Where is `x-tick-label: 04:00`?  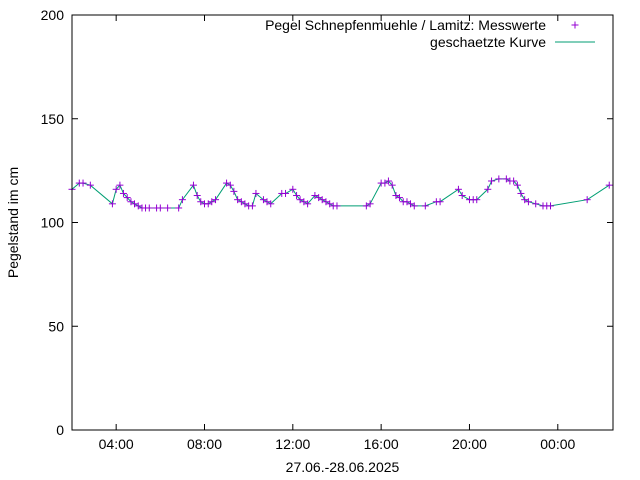 x-tick-label: 04:00 is located at coordinates (116, 444).